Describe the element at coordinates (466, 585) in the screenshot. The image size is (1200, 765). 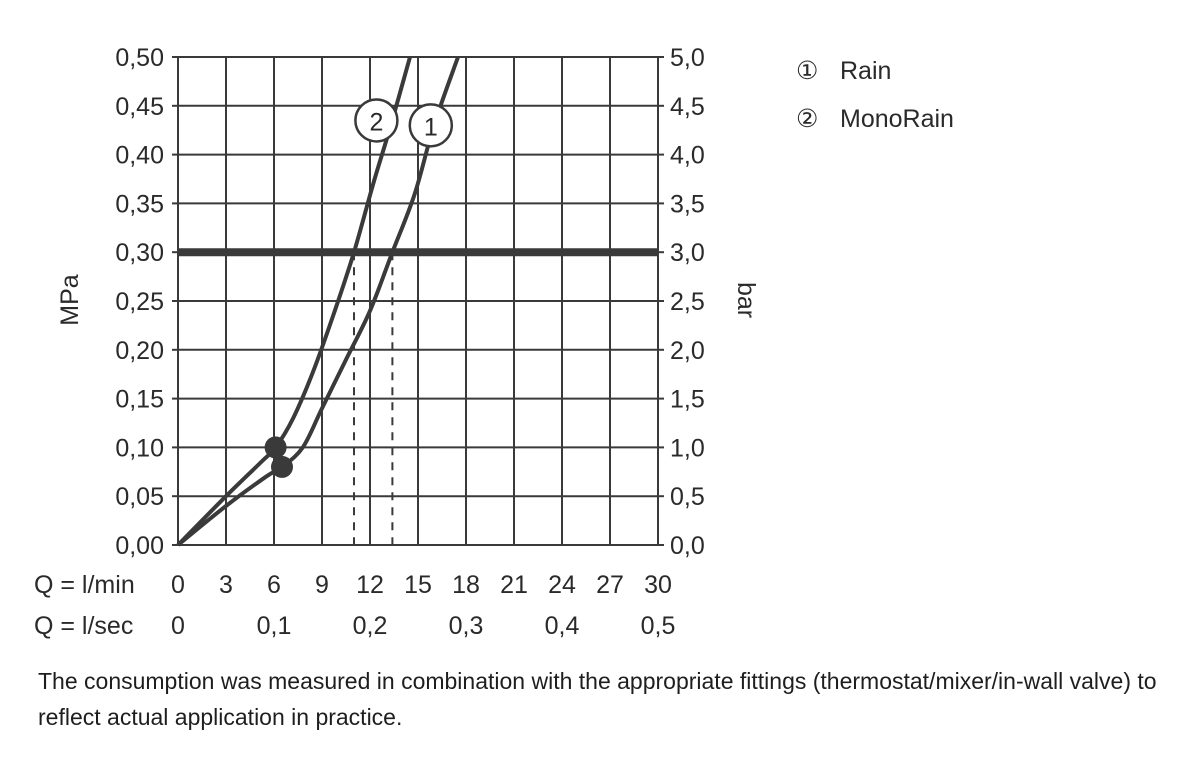
I see `x-tick-label-row0: 18` at that location.